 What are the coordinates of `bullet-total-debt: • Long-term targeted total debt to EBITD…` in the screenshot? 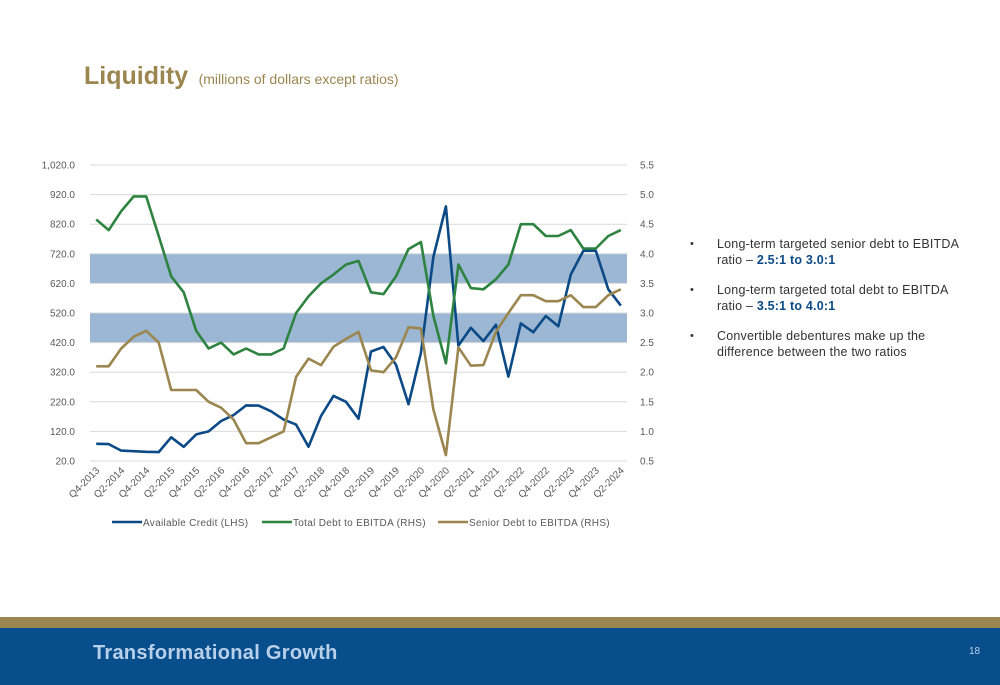 It's located at (825, 298).